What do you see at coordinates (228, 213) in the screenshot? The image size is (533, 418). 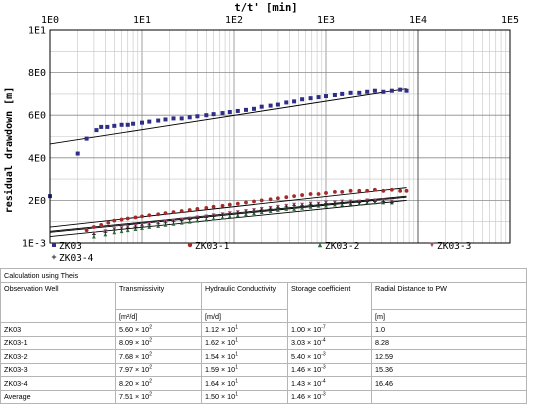 I see `fit-line` at bounding box center [228, 213].